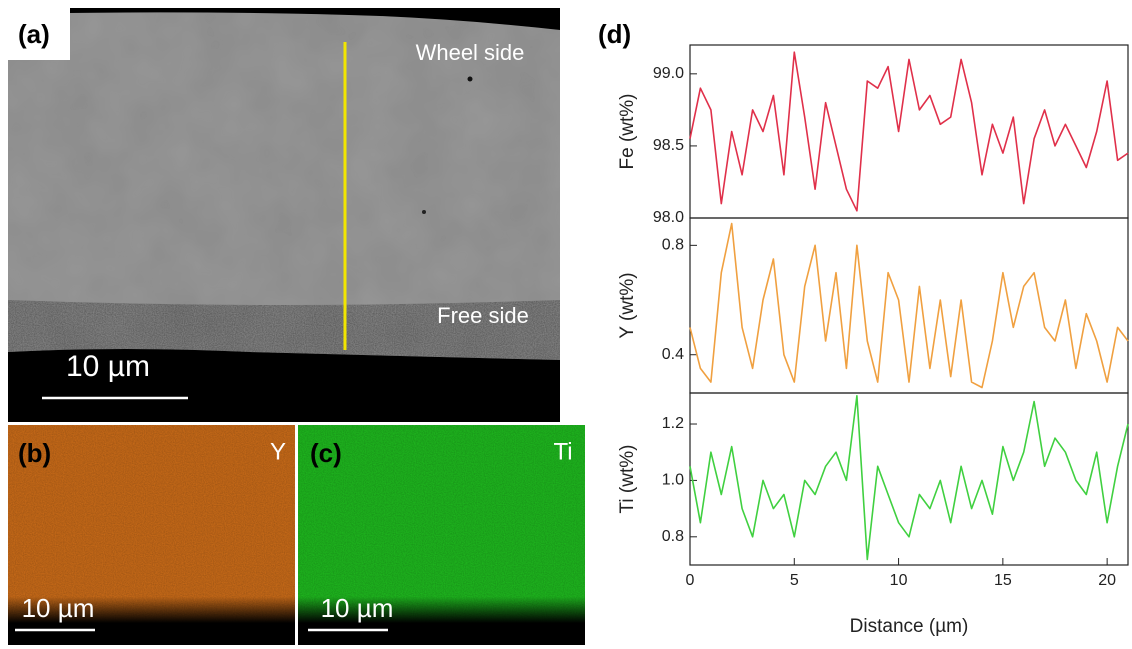 The width and height of the screenshot is (1132, 649). Describe the element at coordinates (668, 145) in the screenshot. I see `y-tick-label: 98.5` at that location.